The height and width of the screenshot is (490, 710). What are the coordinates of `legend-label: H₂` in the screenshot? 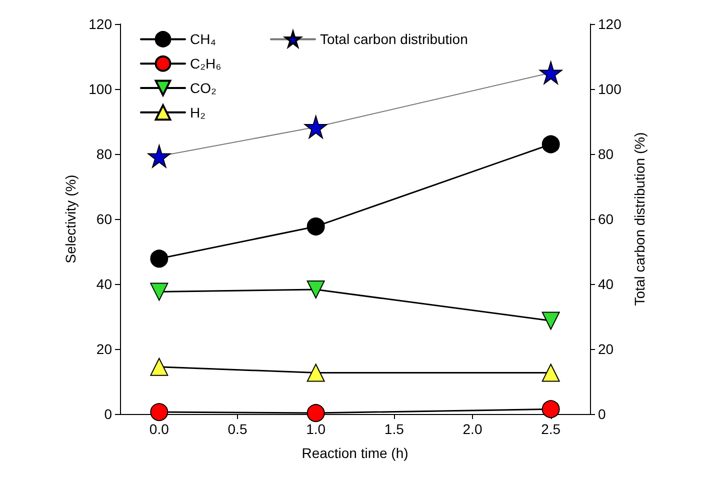 It's located at (198, 112).